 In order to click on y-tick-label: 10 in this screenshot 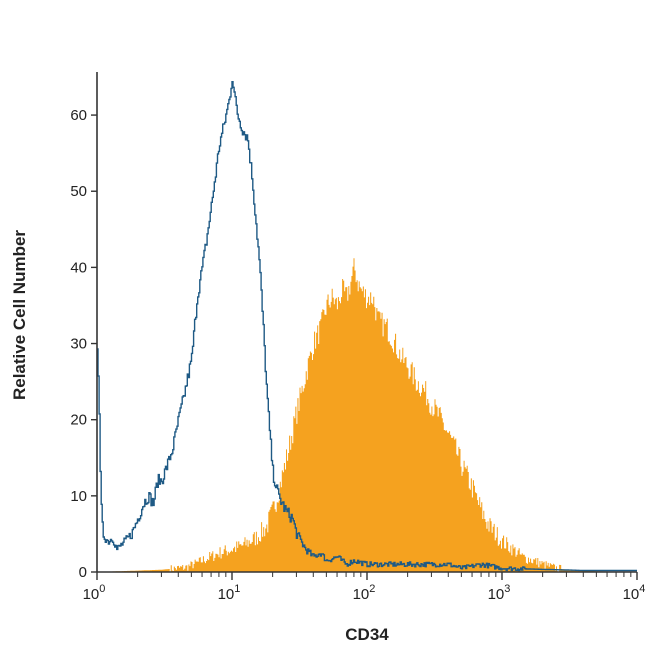, I will do `click(78, 496)`.